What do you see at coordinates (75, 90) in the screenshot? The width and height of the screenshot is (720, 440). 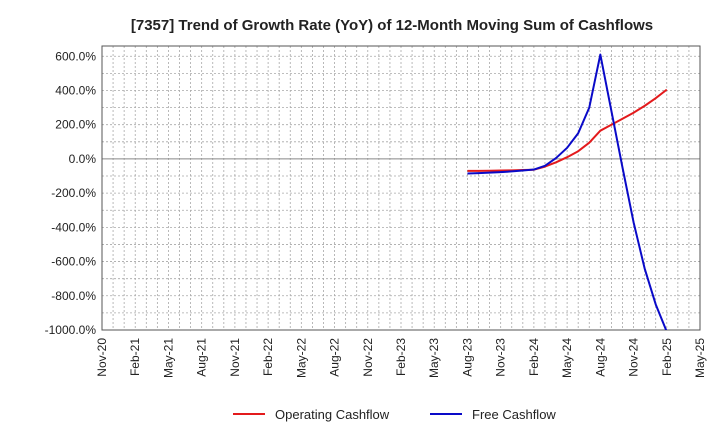 I see `y-tick-label: 400.0%` at bounding box center [75, 90].